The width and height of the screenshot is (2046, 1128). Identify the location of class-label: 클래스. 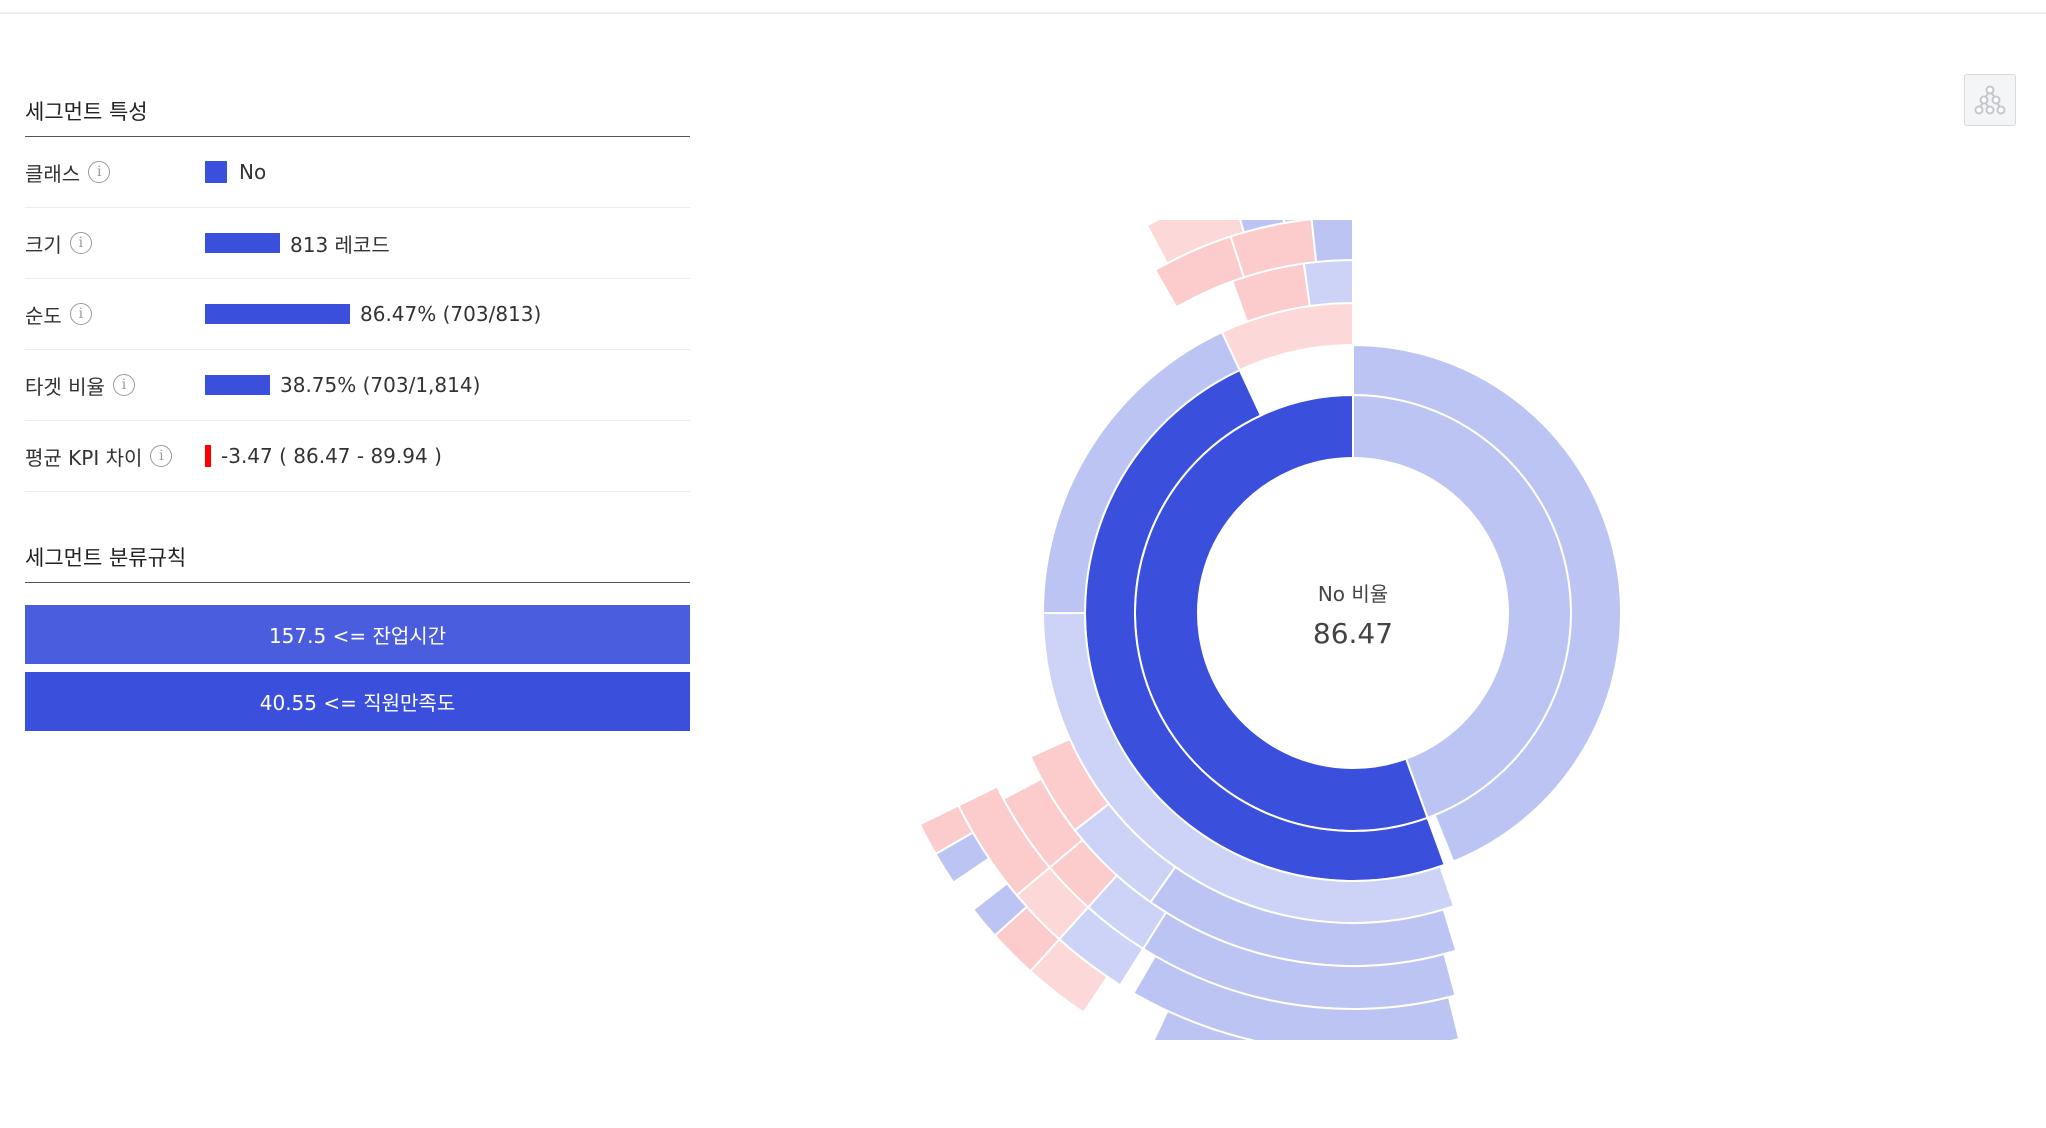
(53, 173).